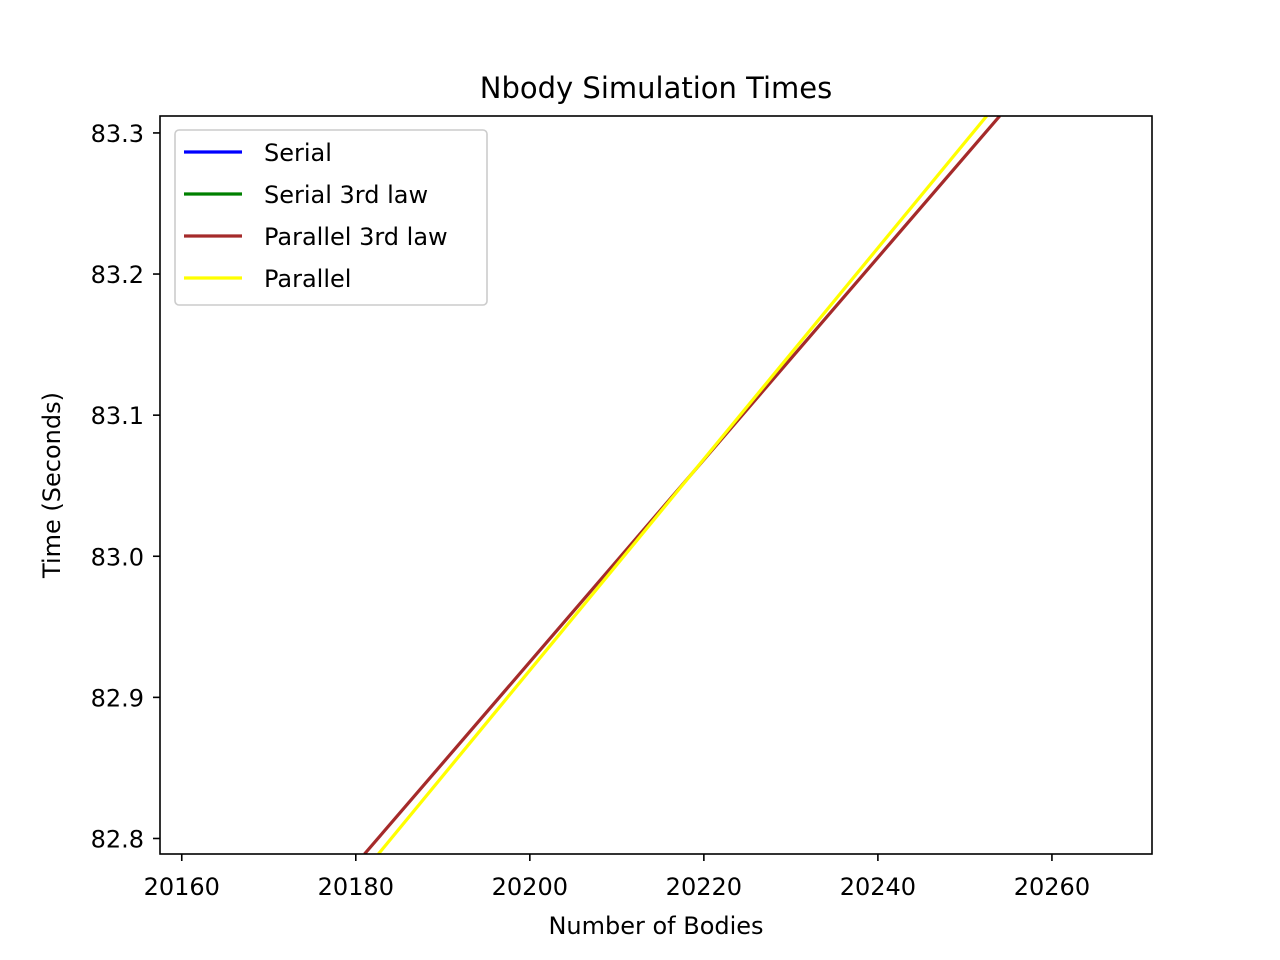 This screenshot has height=960, width=1280. I want to click on x-axis-label: Number of Bodies, so click(655, 926).